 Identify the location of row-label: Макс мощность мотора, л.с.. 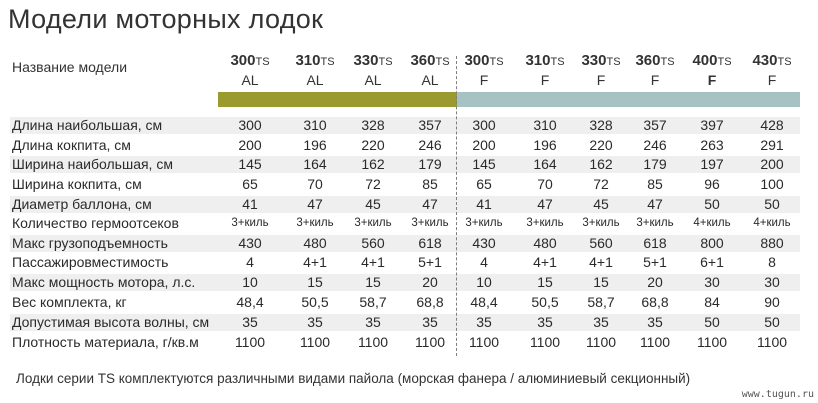
(104, 282).